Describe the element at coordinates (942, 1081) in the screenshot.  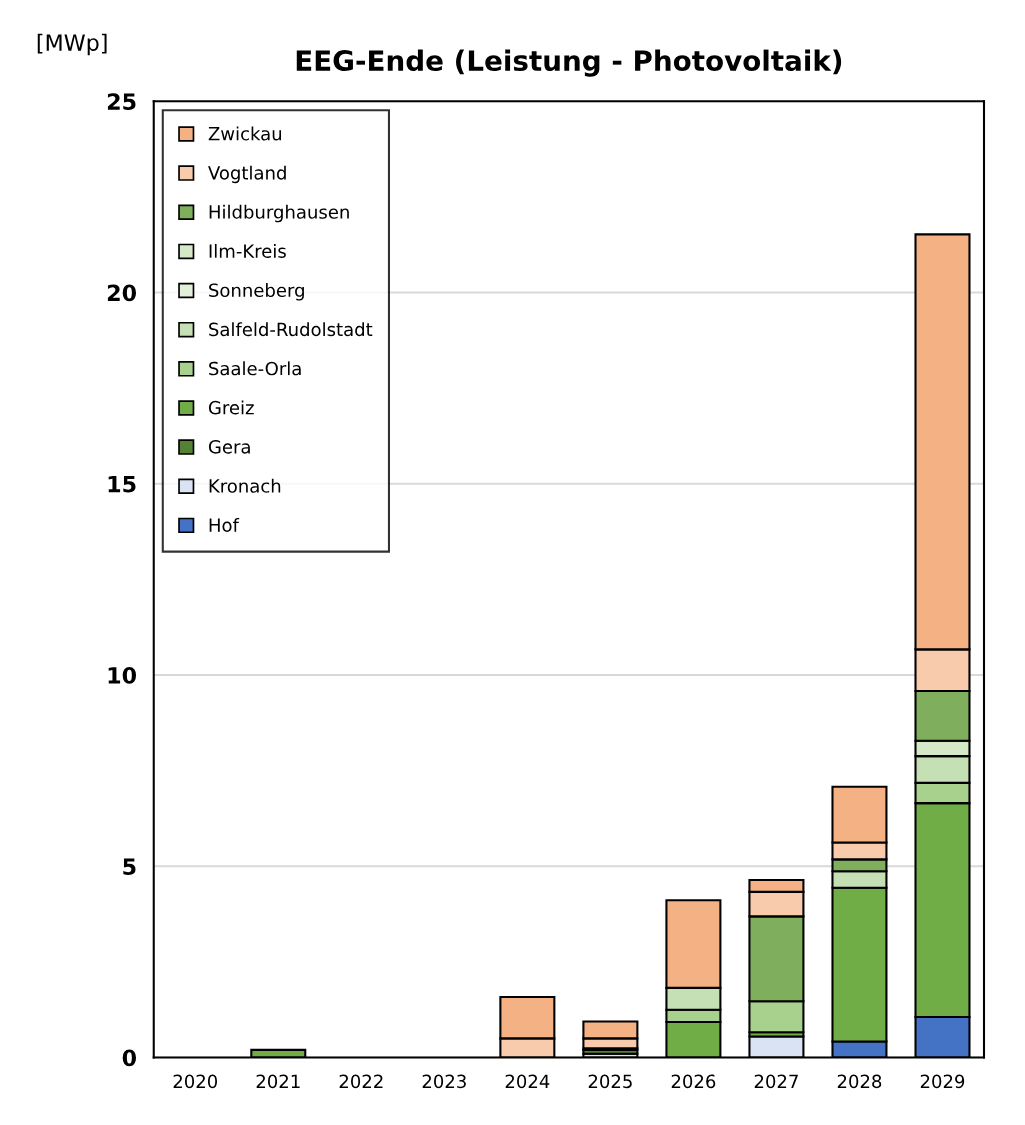
I see `x-tick-label: 2029` at that location.